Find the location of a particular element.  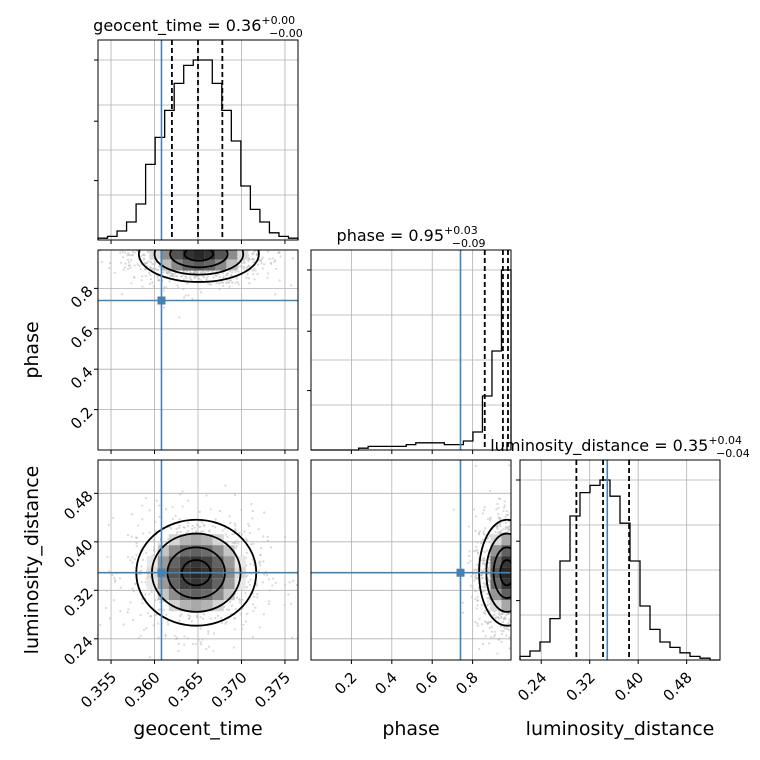

xtick-label-luminosity_distance-3: 0.48 is located at coordinates (678, 686).